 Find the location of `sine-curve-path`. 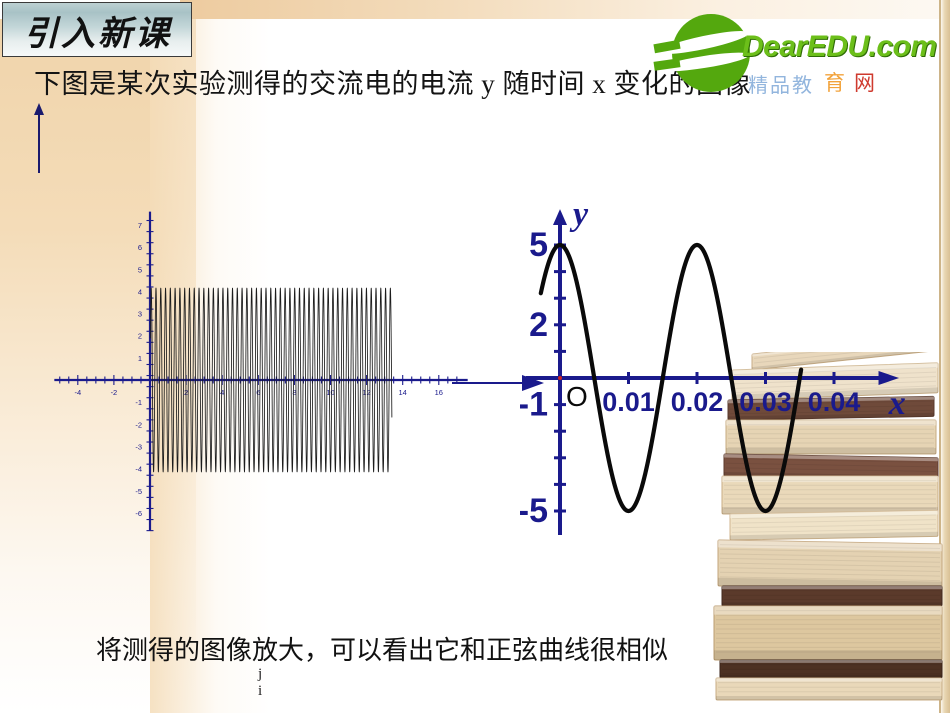

sine-curve-path is located at coordinates (671, 378).